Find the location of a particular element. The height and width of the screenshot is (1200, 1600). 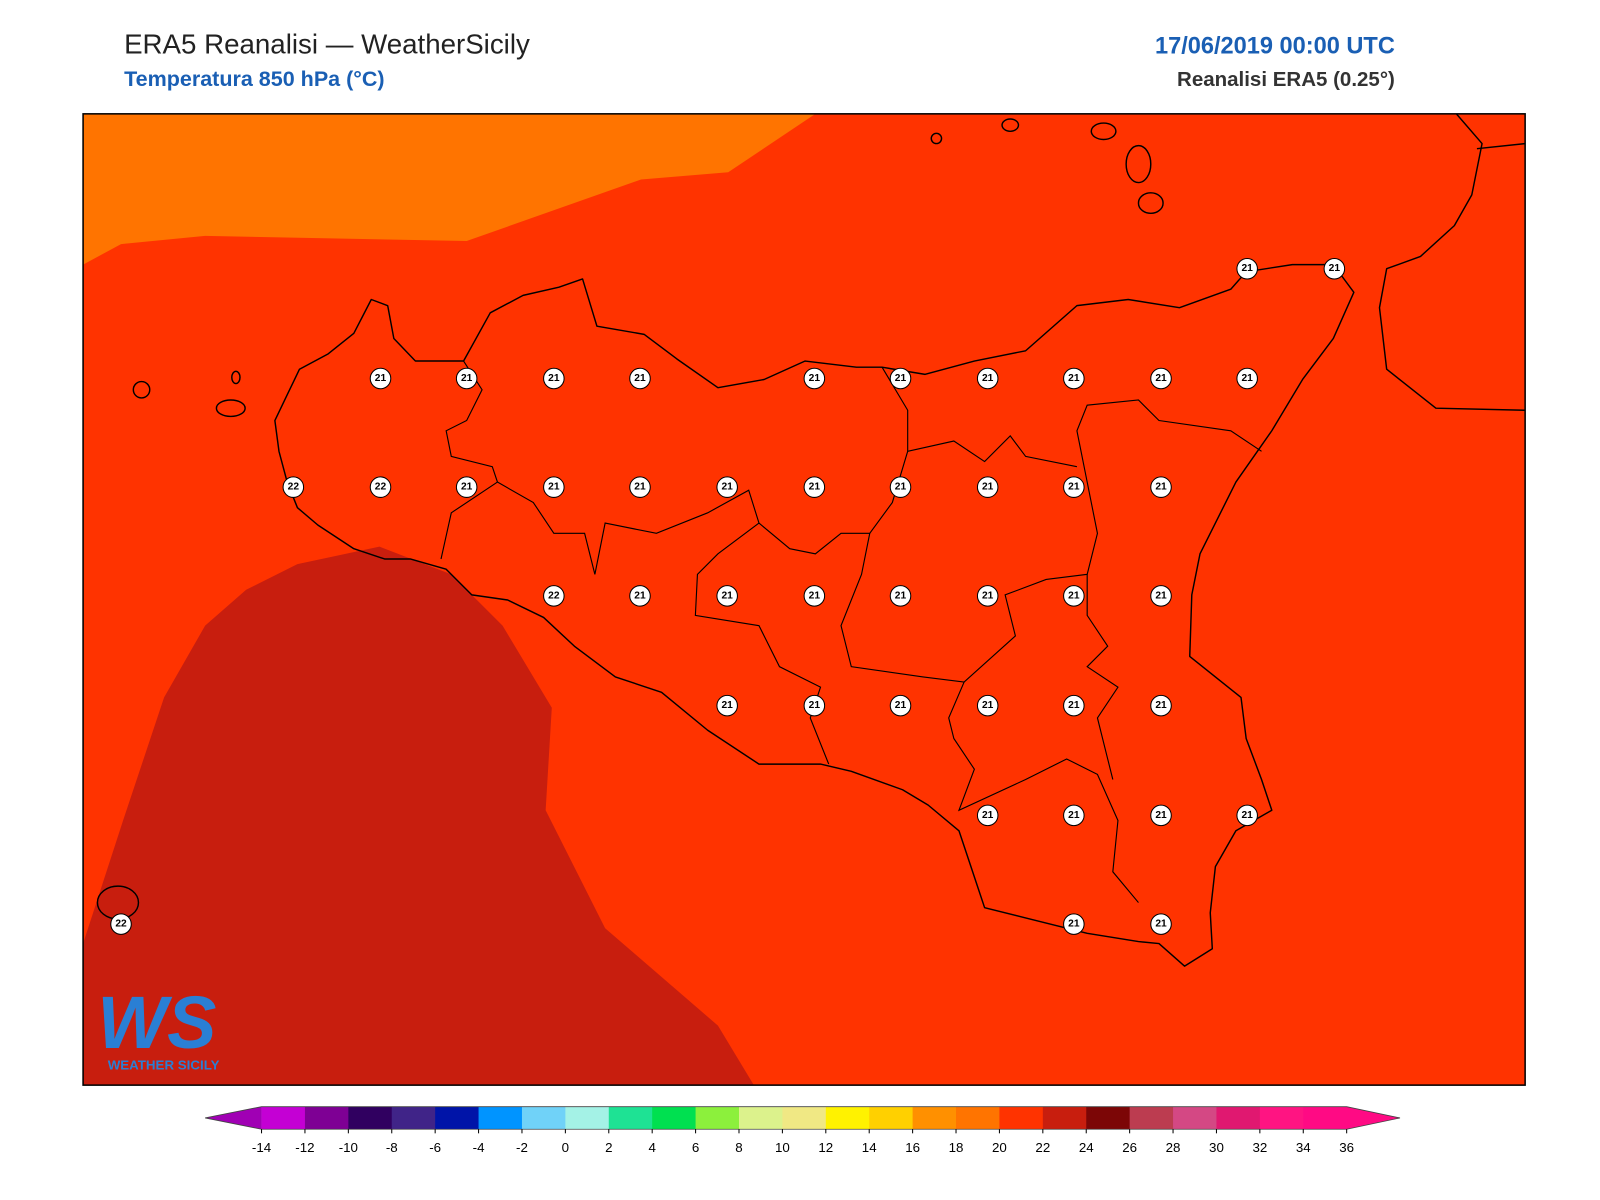

colorbar-label: -10 is located at coordinates (348, 1147).